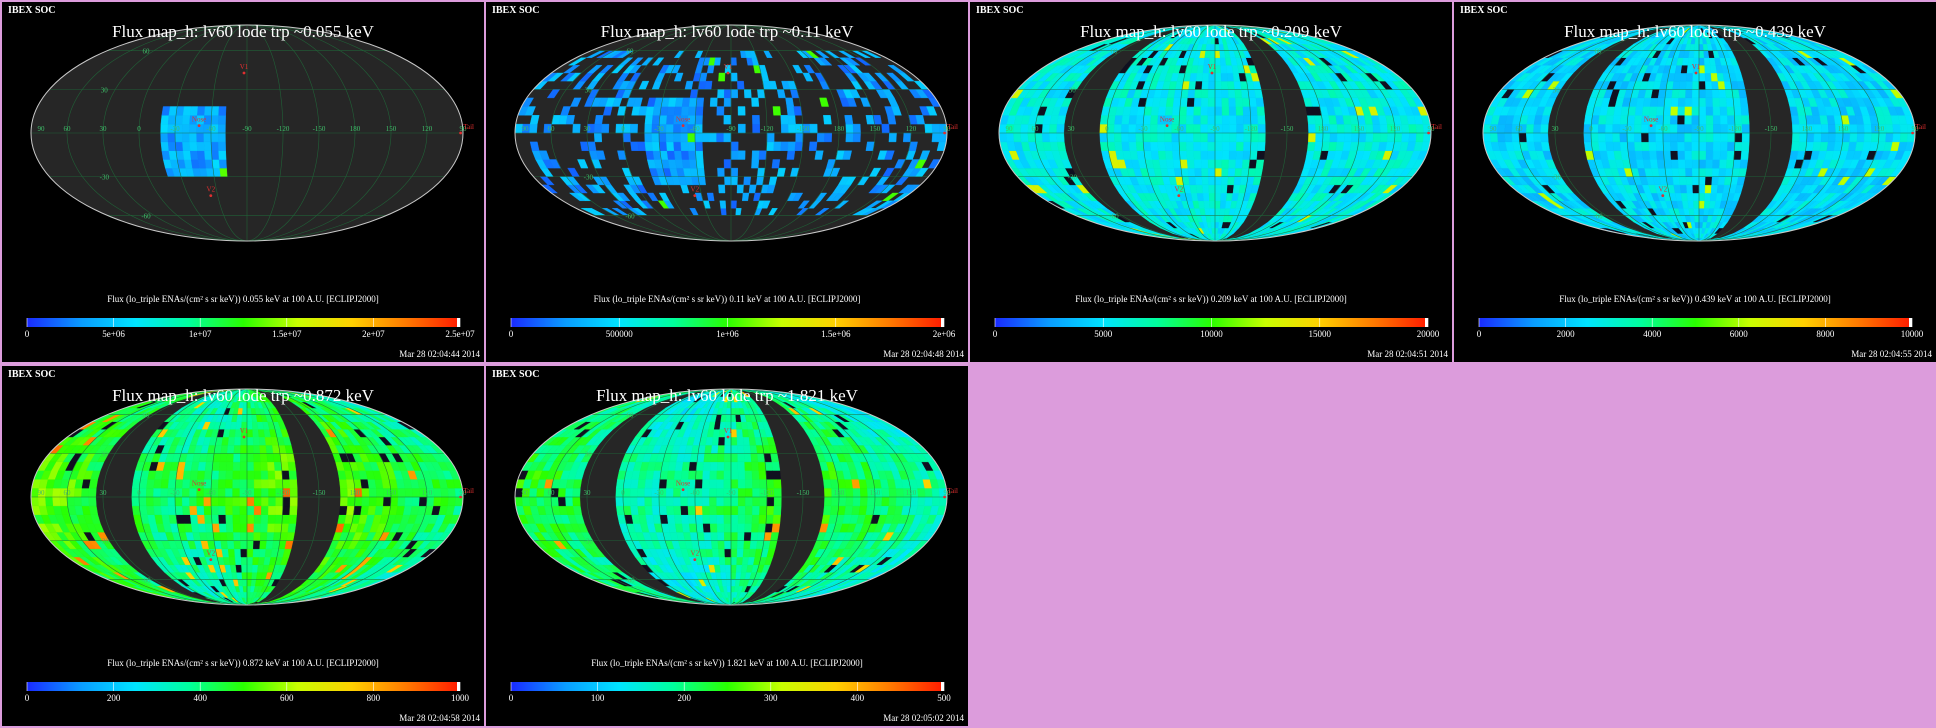  I want to click on longitude-label: -60, so click(1663, 129).